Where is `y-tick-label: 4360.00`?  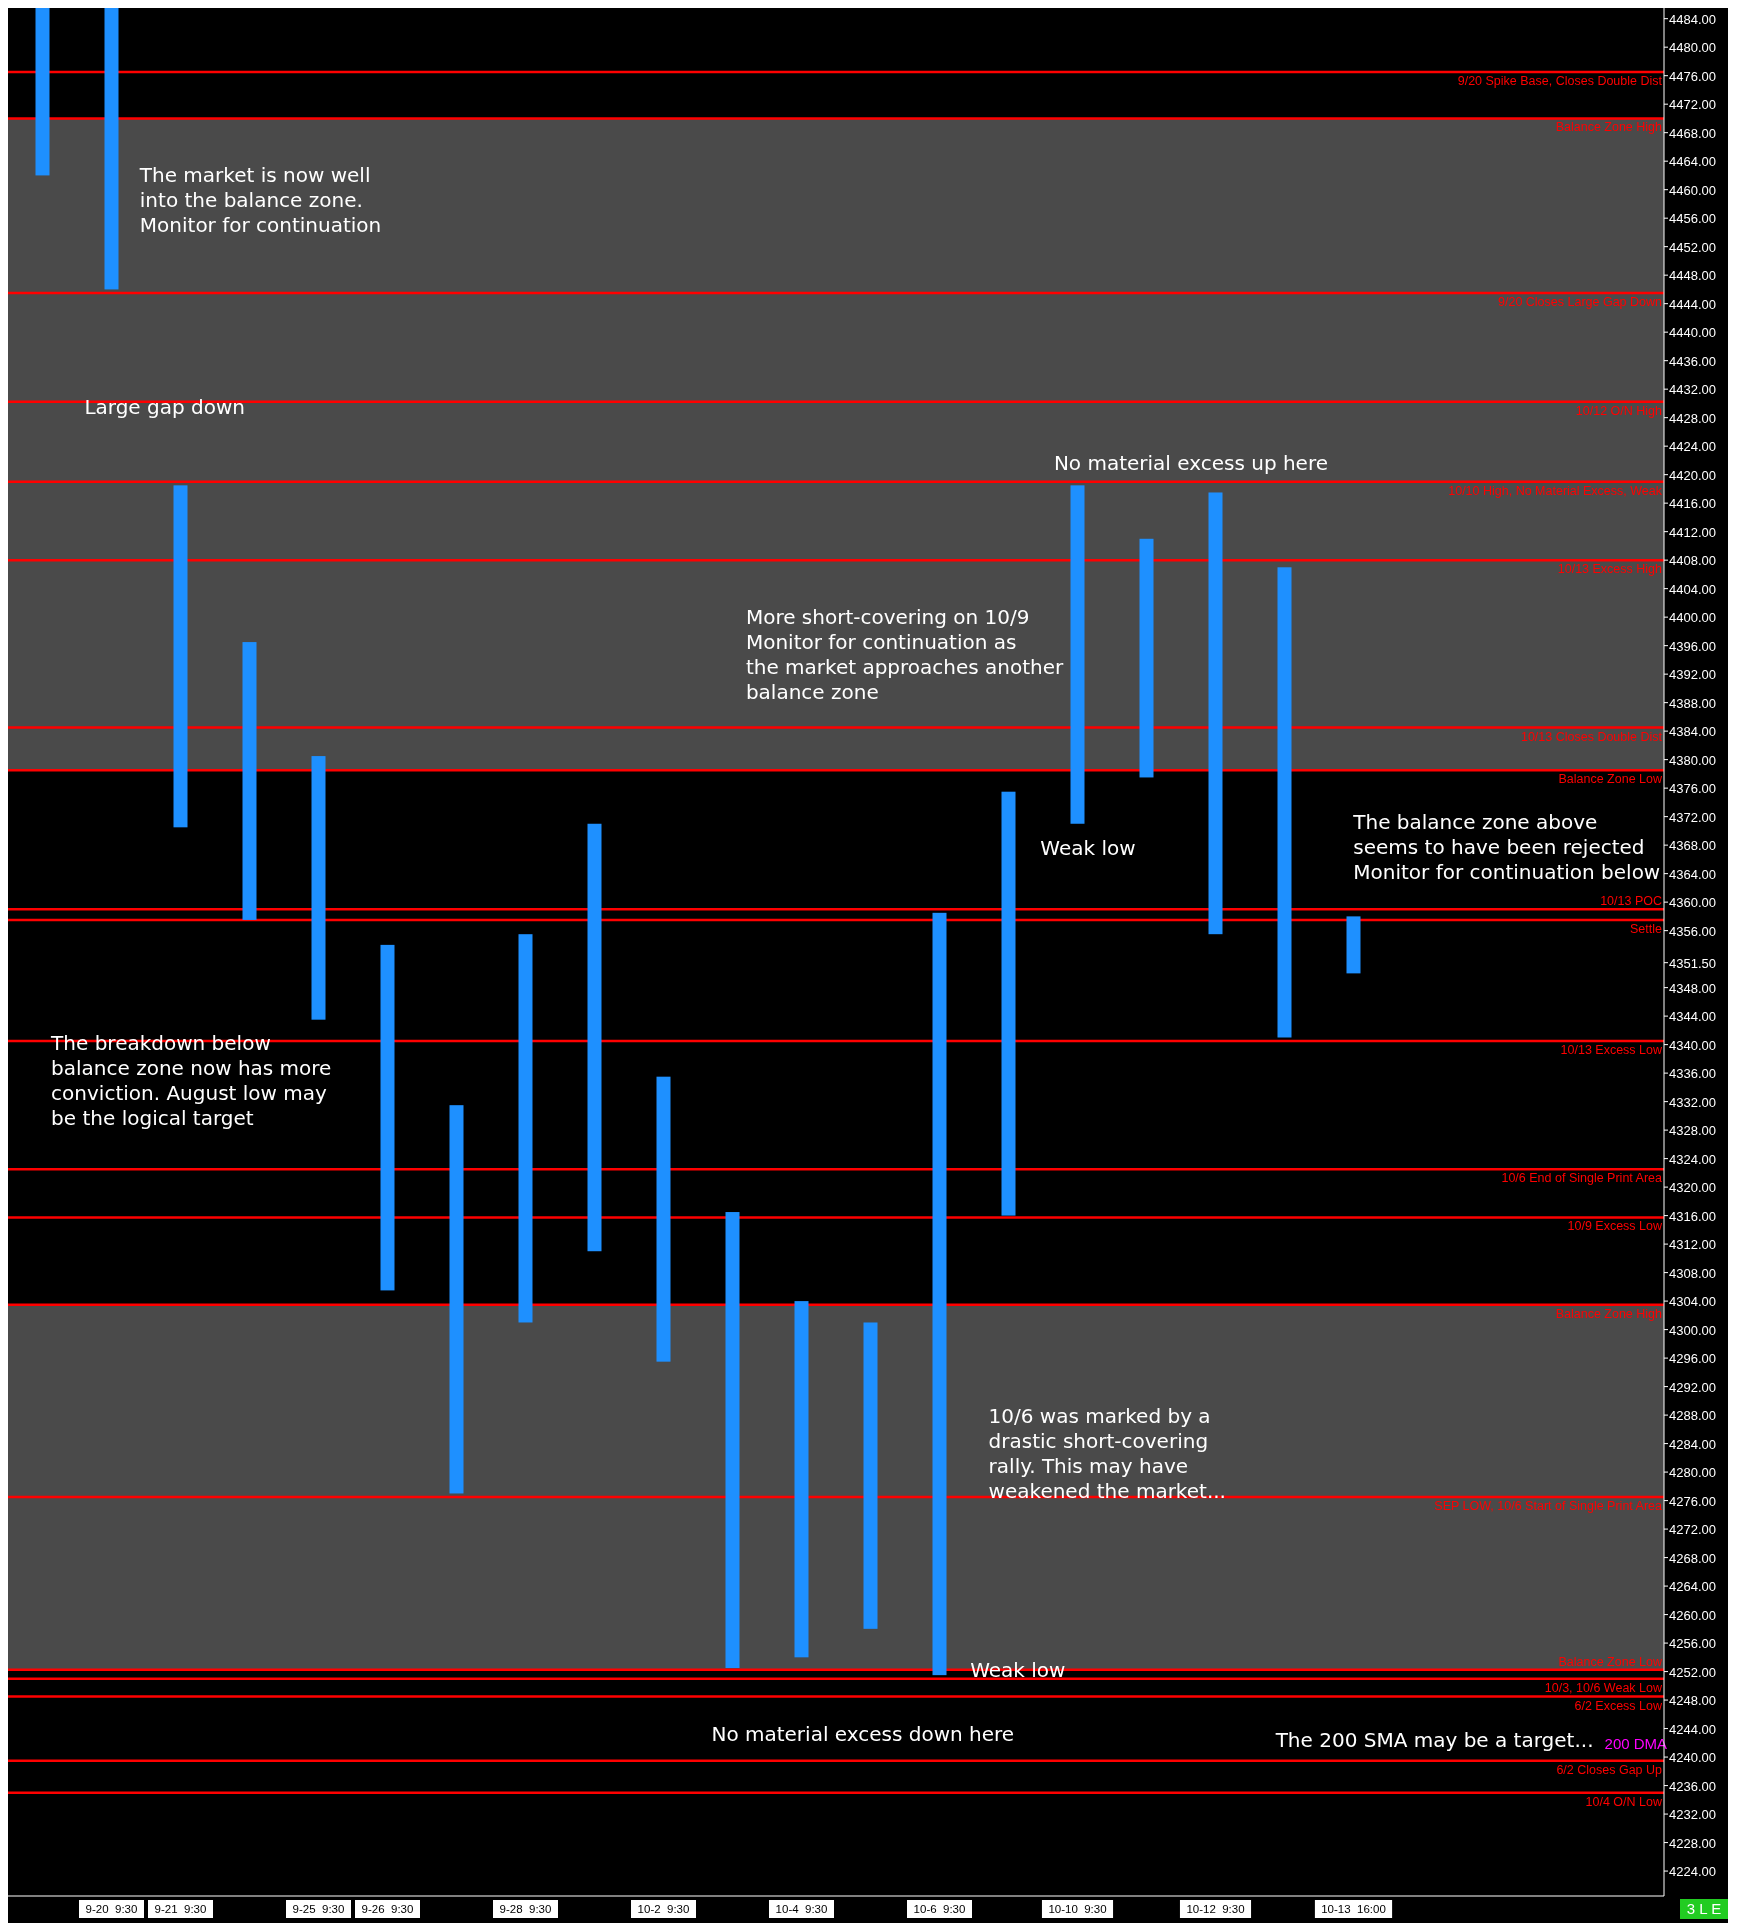 y-tick-label: 4360.00 is located at coordinates (1692, 903).